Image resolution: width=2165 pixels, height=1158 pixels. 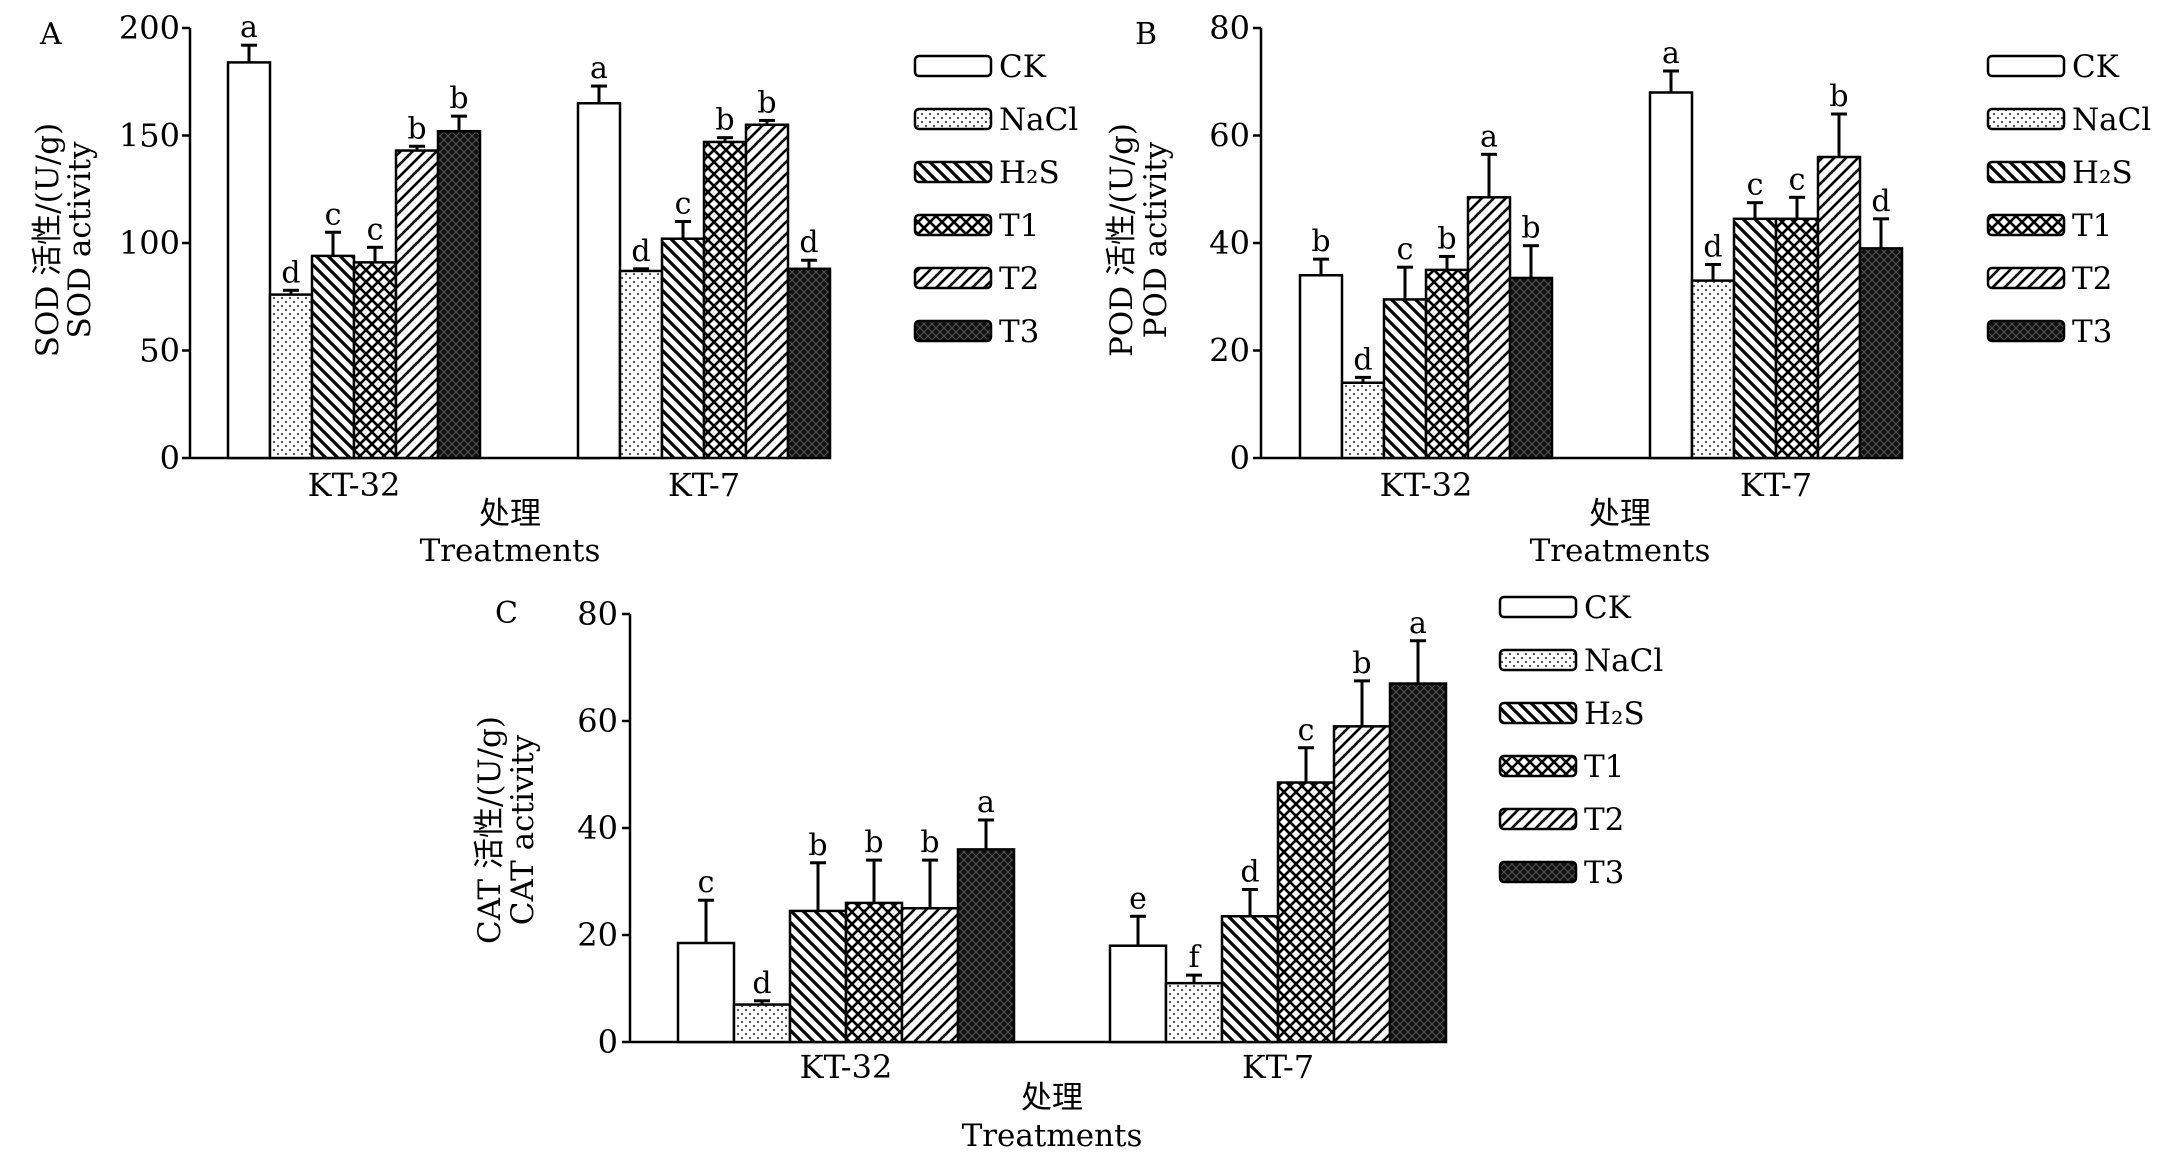 I want to click on y-axis-title: POD 活性/(U/g)POD activity, so click(x=1139, y=240).